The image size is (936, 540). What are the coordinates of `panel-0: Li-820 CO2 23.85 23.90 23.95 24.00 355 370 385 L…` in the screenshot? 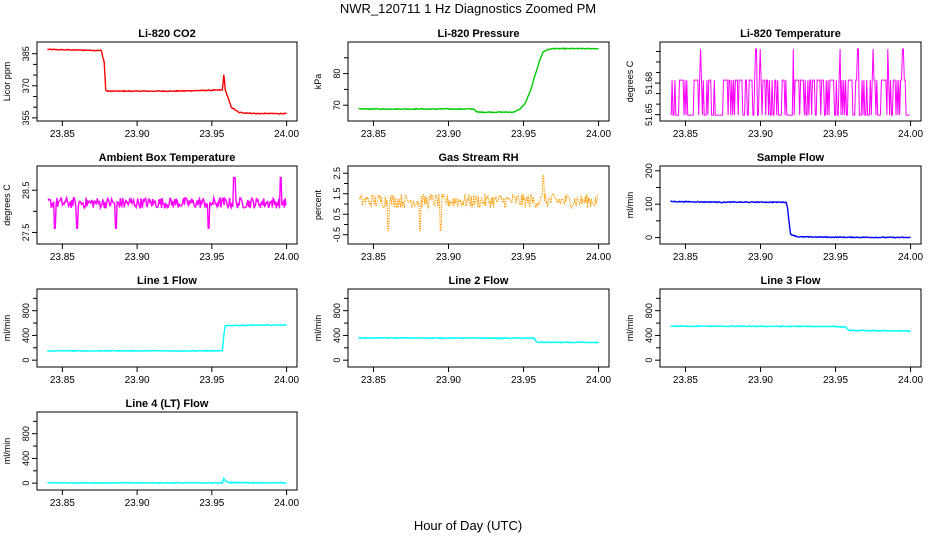 It's located at (151, 84).